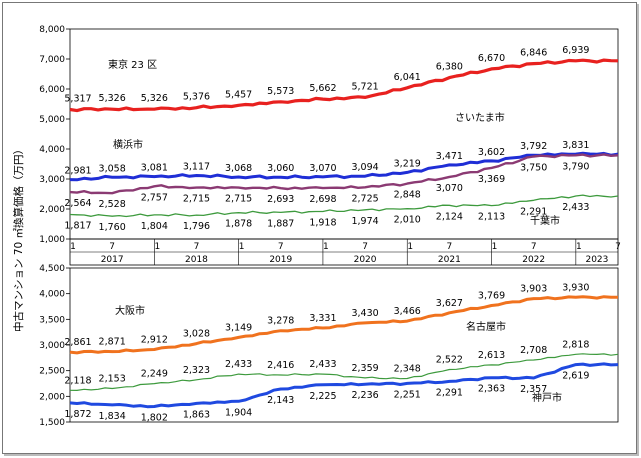  What do you see at coordinates (154, 168) in the screenshot?
I see `data-label: 3,081` at bounding box center [154, 168].